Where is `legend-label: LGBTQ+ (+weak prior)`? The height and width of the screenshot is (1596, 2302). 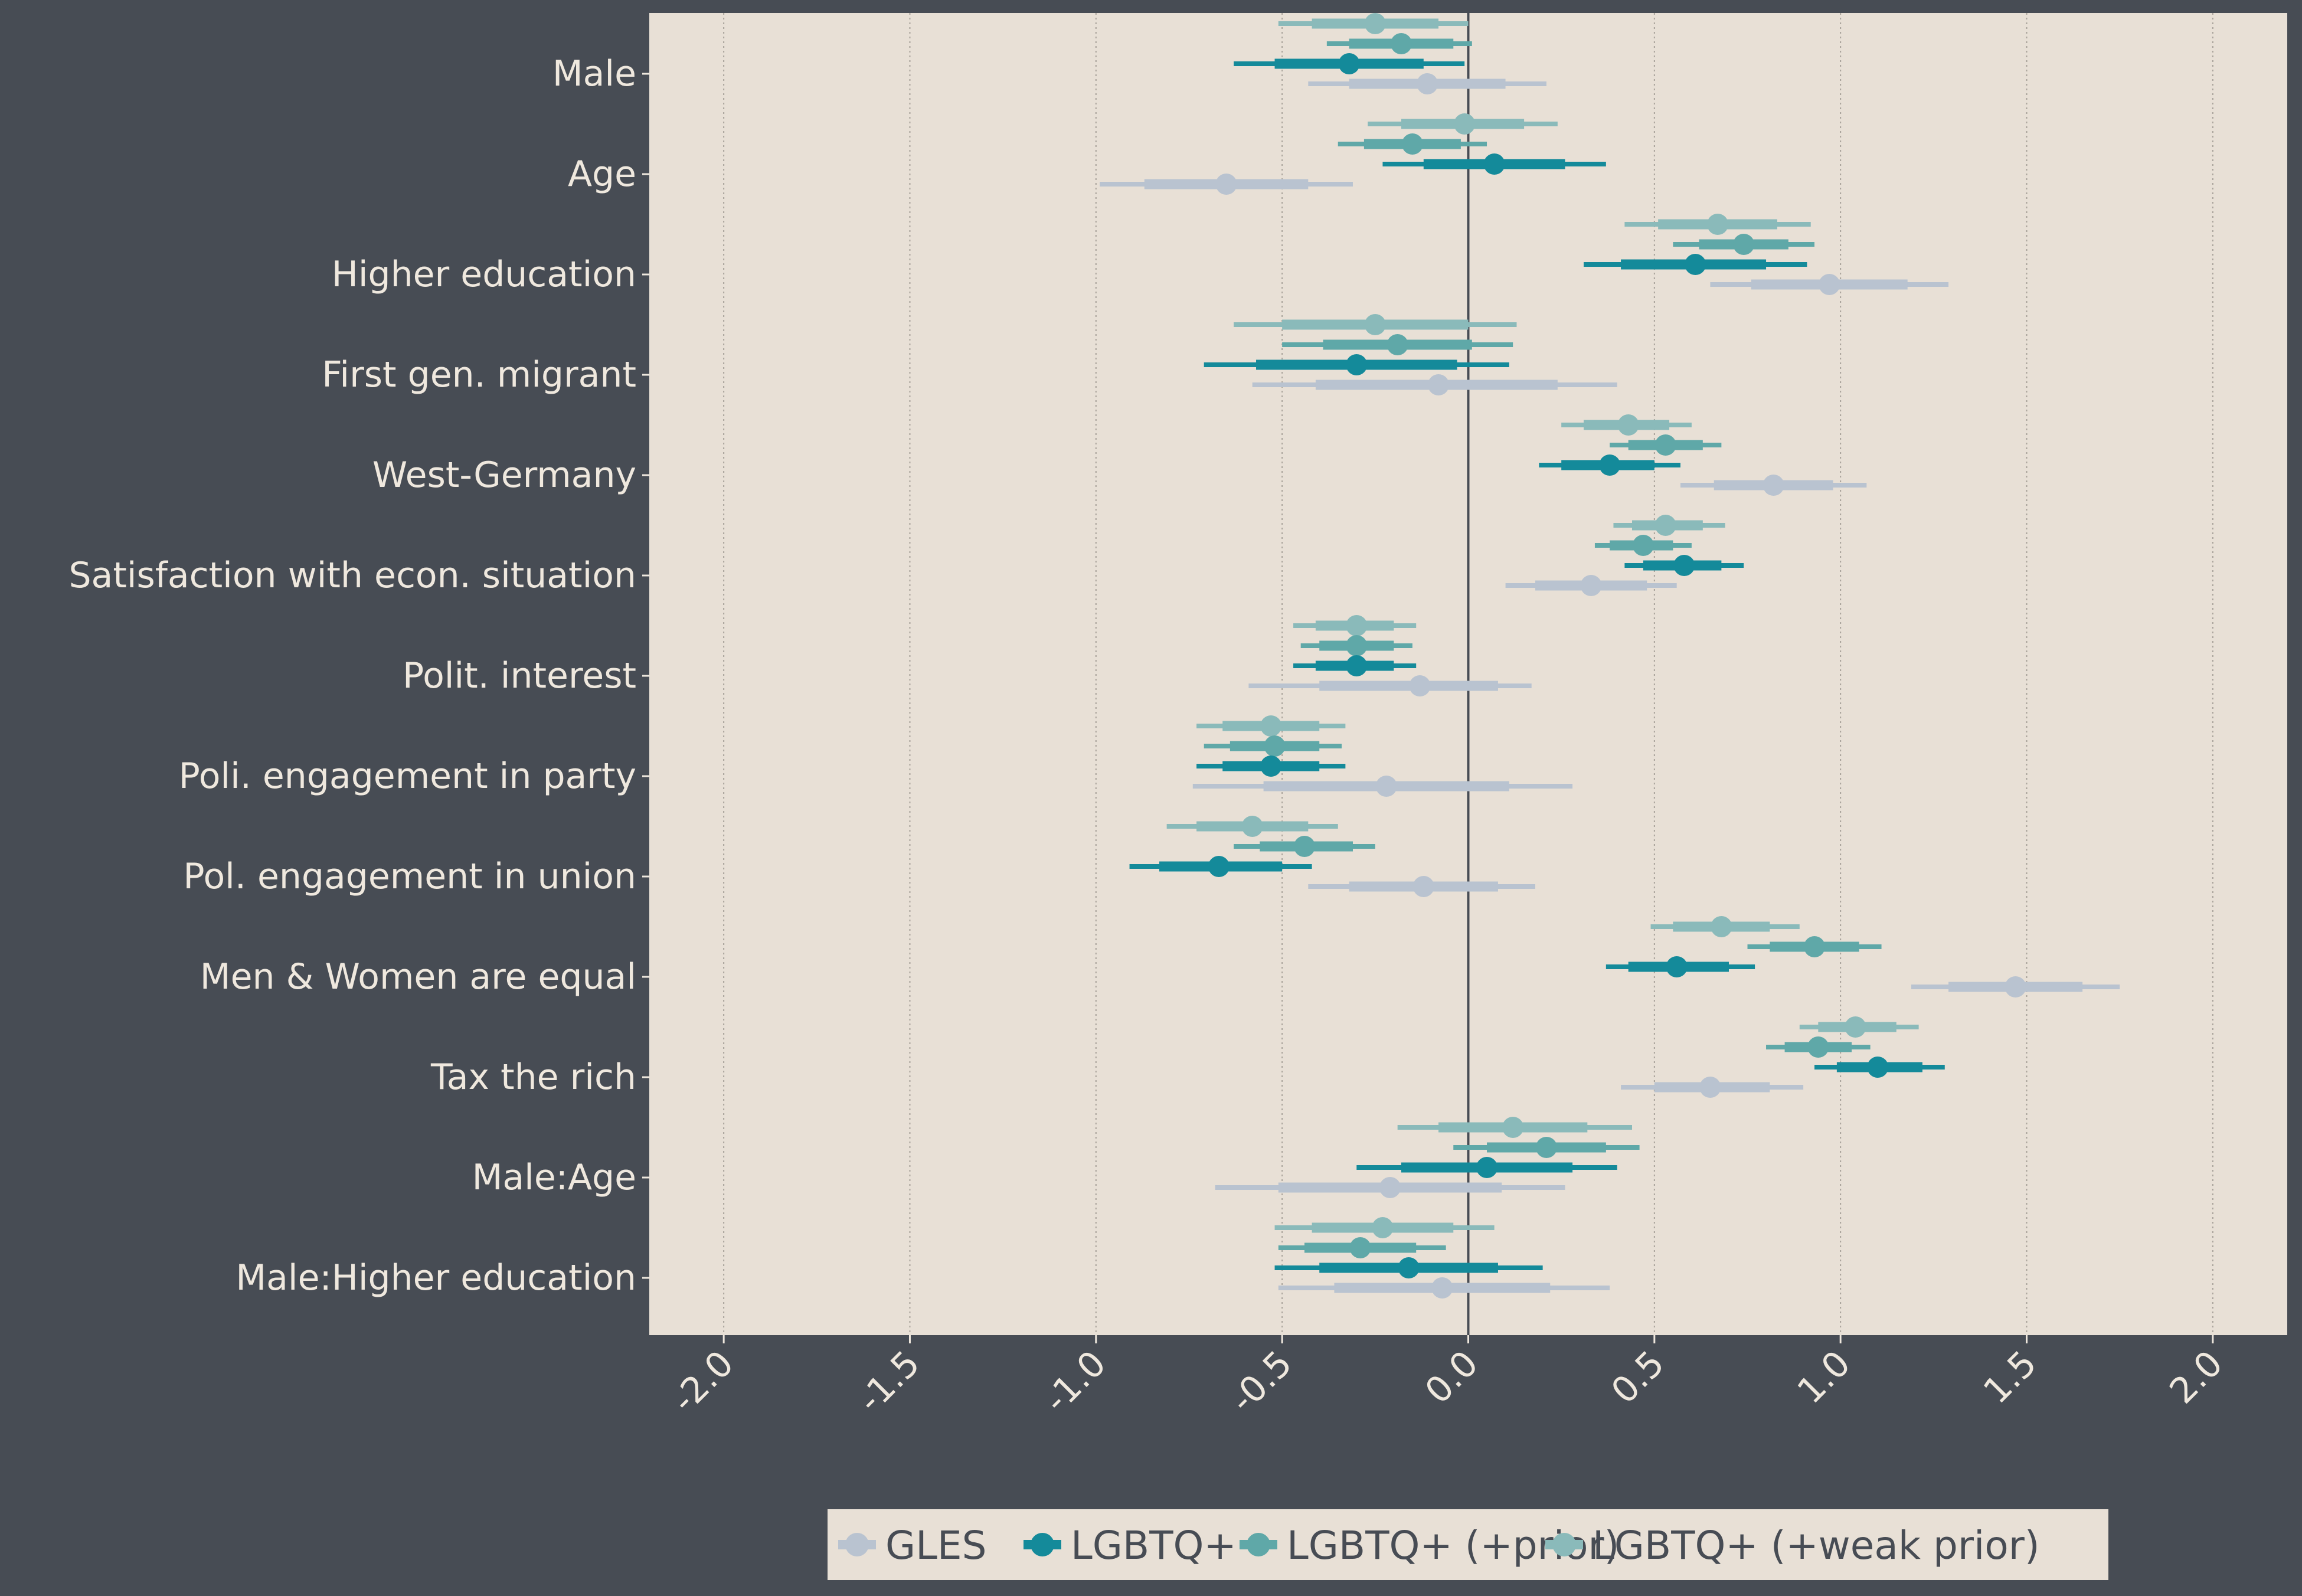 legend-label: LGBTQ+ (+weak prior) is located at coordinates (1816, 1545).